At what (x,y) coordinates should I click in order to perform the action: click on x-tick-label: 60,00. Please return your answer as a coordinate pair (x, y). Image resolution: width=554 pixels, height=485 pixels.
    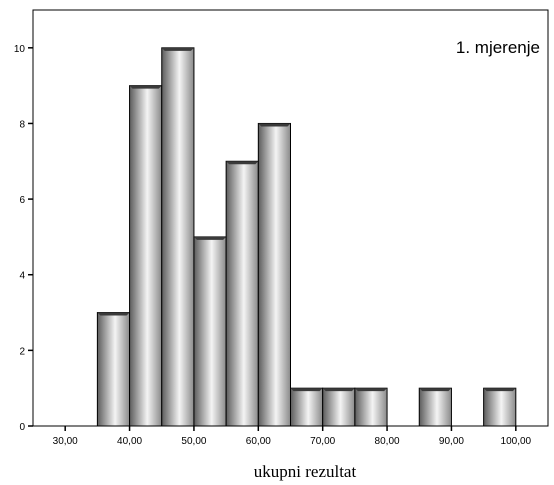
    Looking at the image, I should click on (258, 441).